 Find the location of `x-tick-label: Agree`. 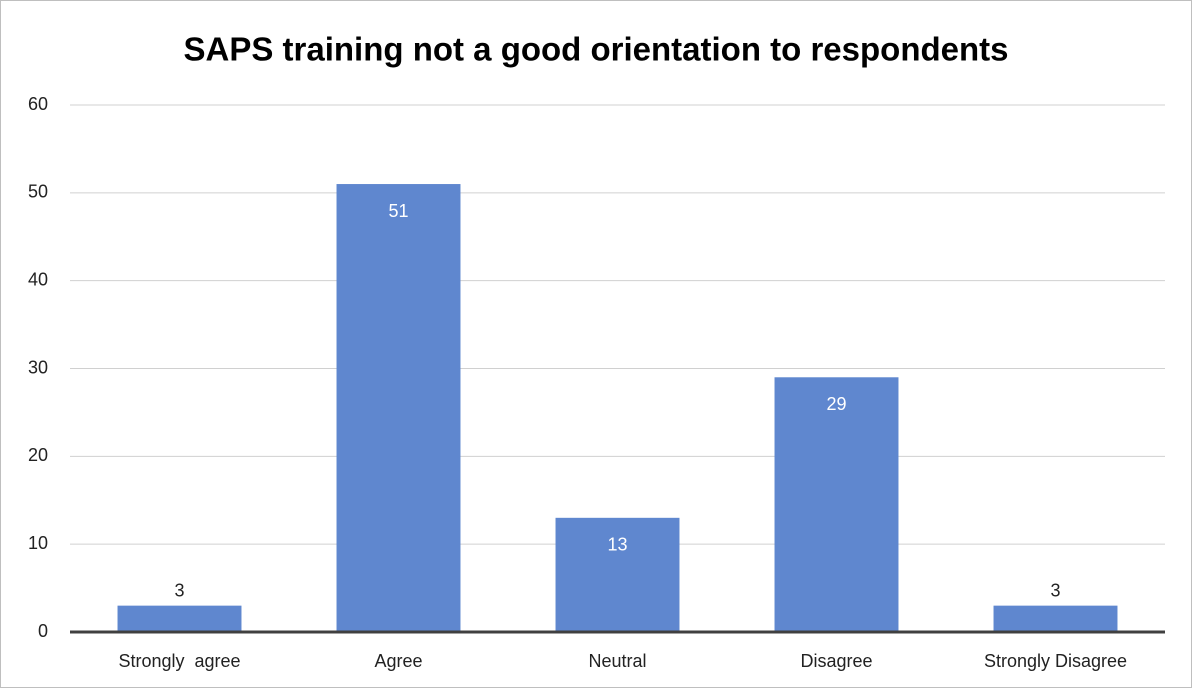

x-tick-label: Agree is located at coordinates (398, 661).